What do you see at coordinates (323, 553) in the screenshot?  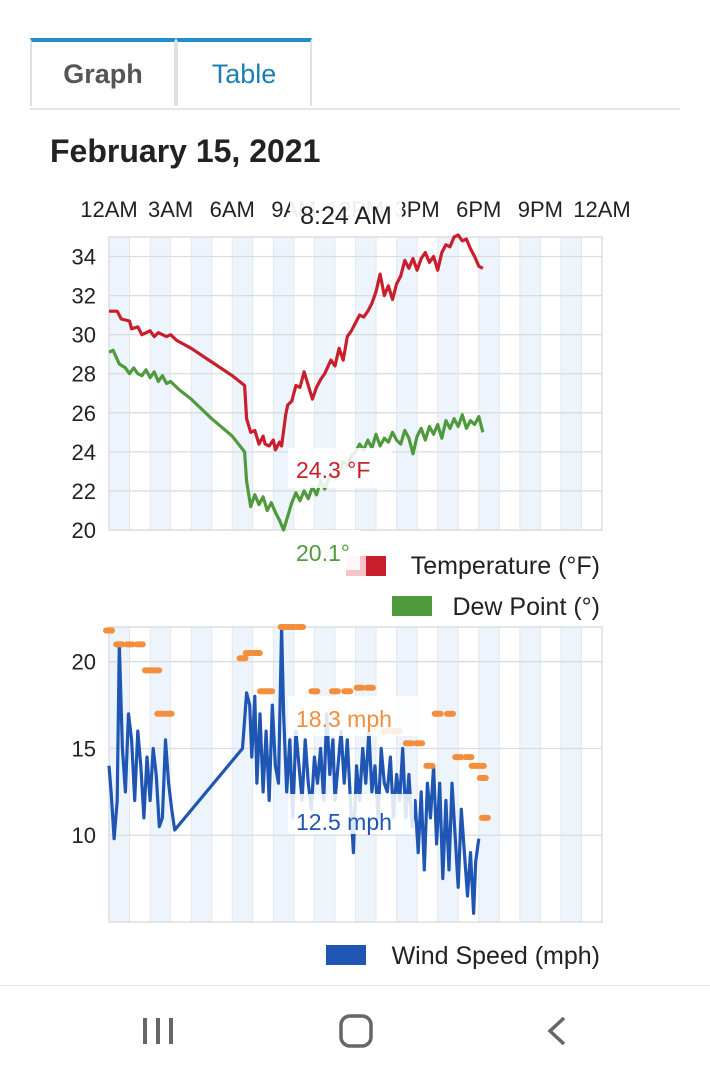 I see `tooltip-dew-point-value: 20.1°` at bounding box center [323, 553].